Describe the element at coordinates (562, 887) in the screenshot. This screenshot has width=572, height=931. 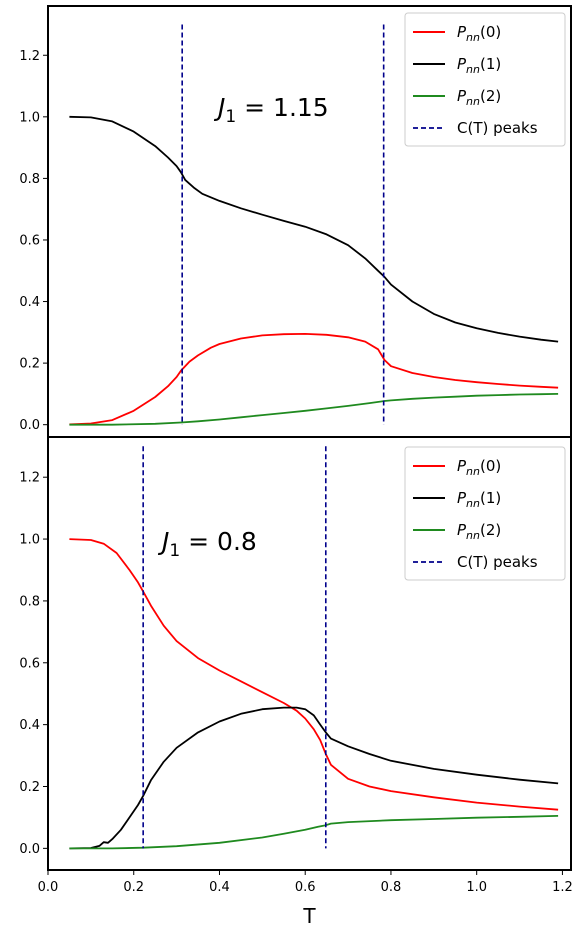
I see `x-tick-label: 1.2` at that location.